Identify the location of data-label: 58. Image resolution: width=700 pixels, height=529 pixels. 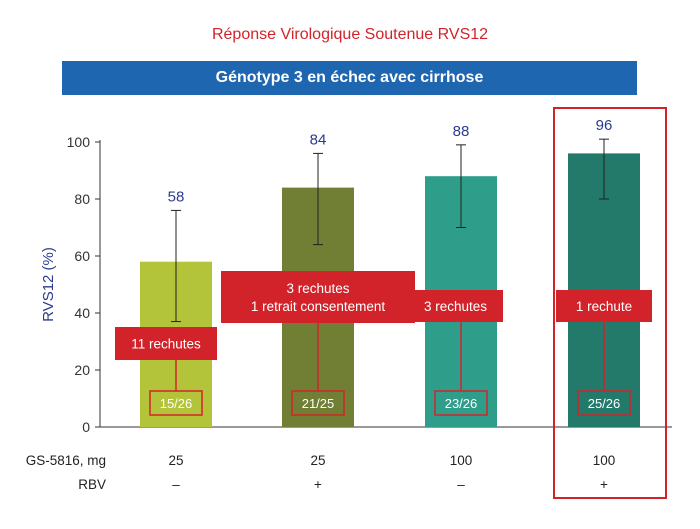
(176, 196).